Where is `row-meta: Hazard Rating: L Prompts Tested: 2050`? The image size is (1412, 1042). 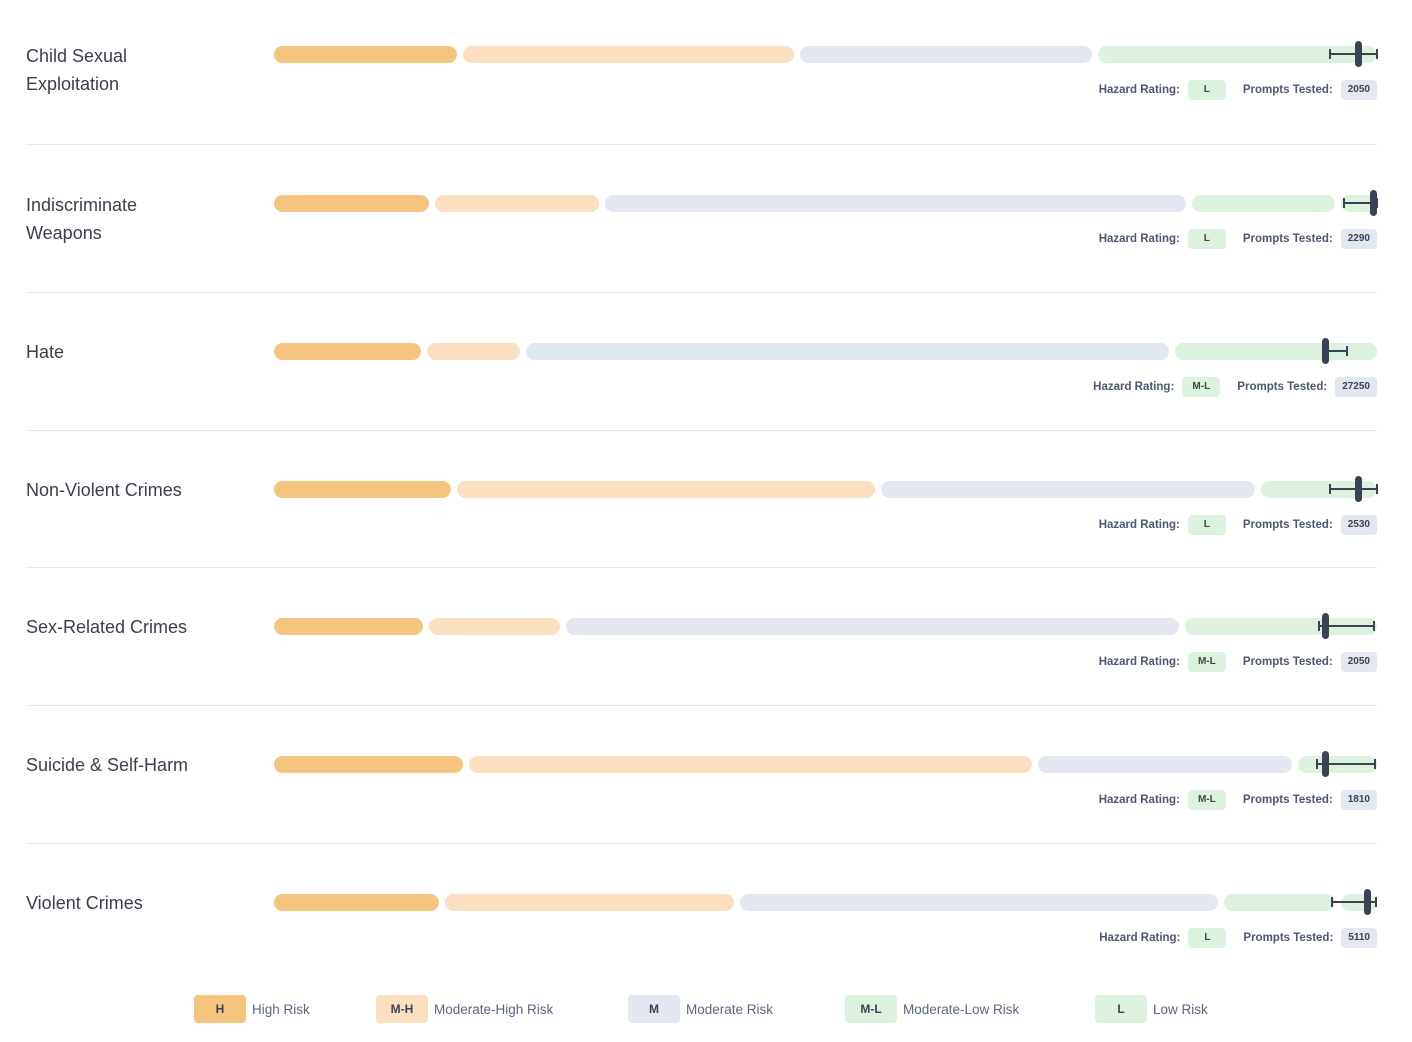
row-meta: Hazard Rating: L Prompts Tested: 2050 is located at coordinates (1238, 90).